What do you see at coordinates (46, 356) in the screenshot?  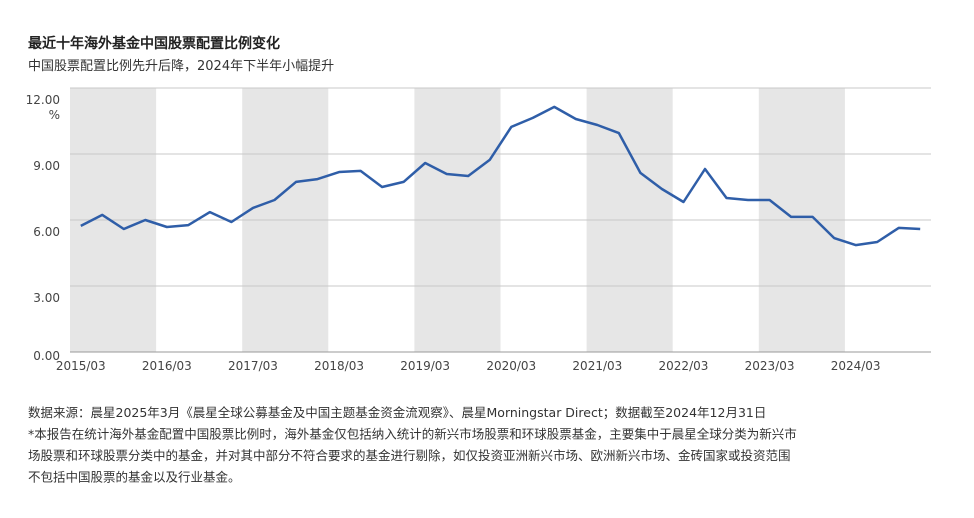 I see `y-tick-label: 0.00` at bounding box center [46, 356].